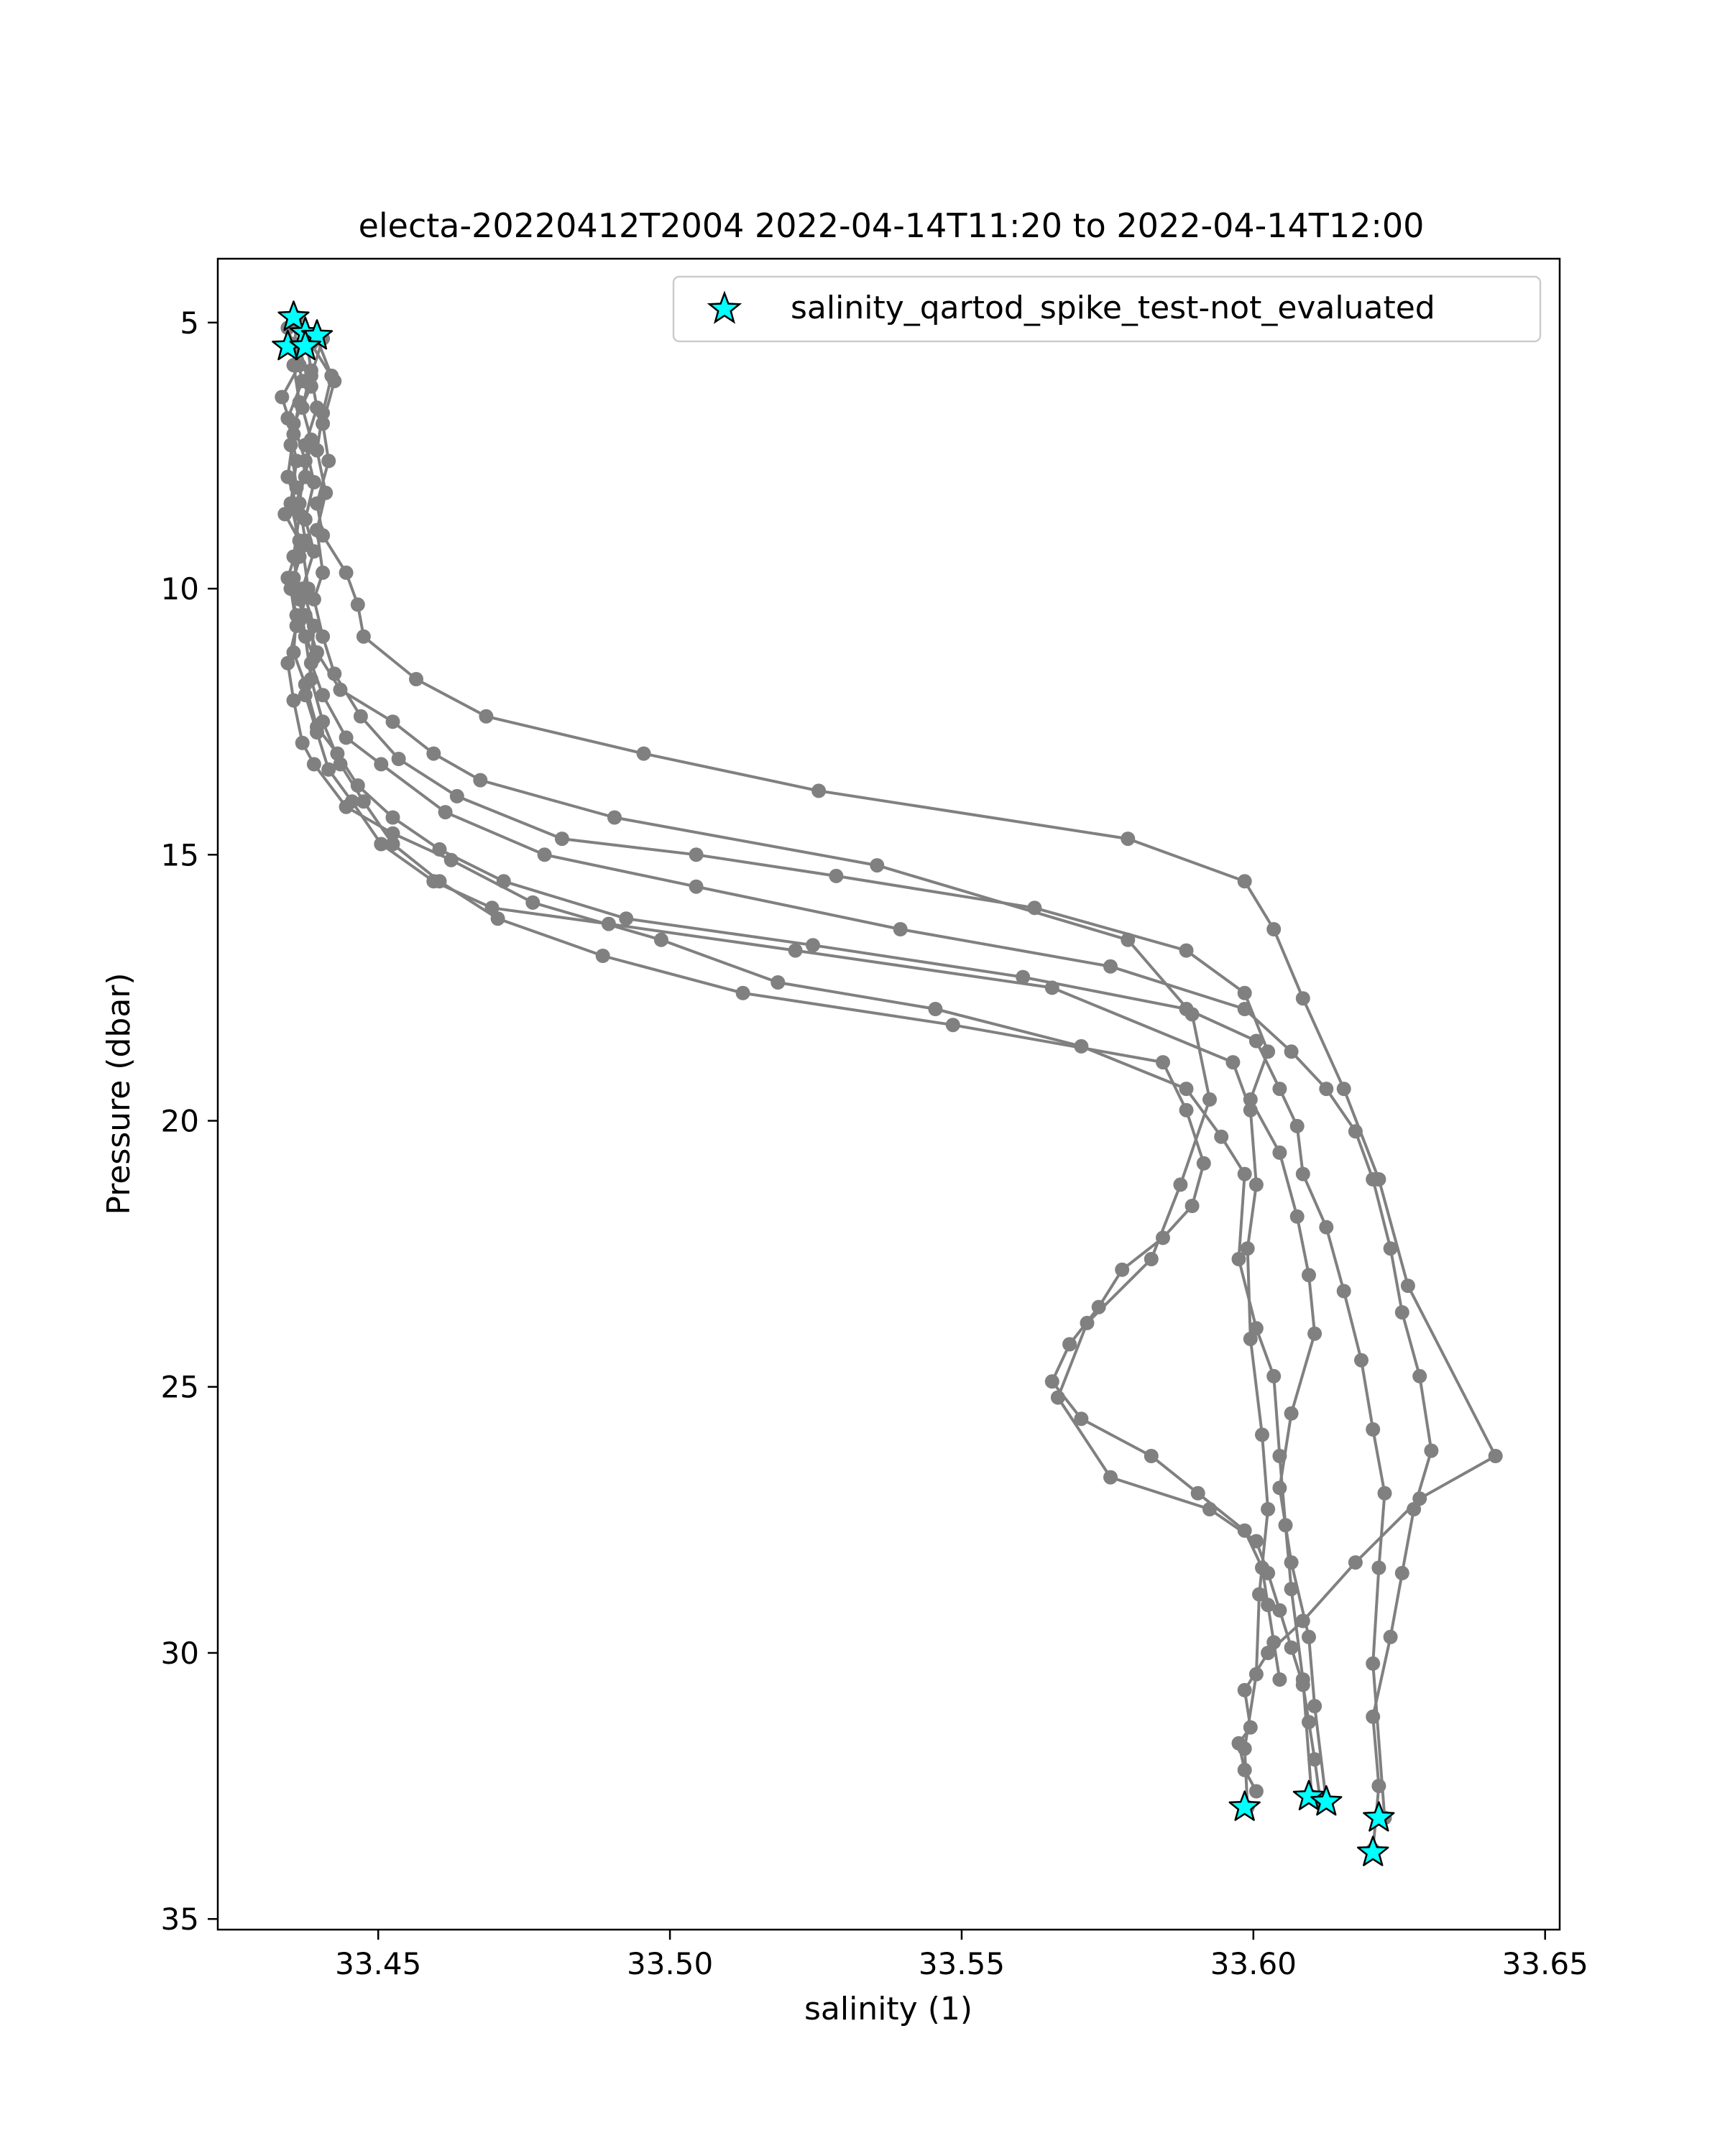  What do you see at coordinates (1253, 1964) in the screenshot?
I see `x-tick-label: 33.60` at bounding box center [1253, 1964].